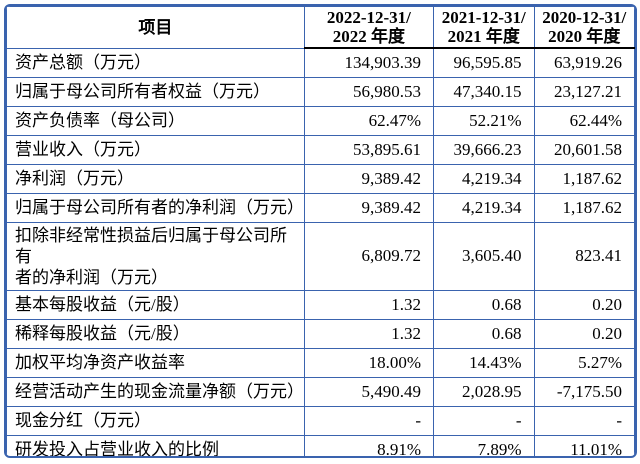 The height and width of the screenshot is (464, 640). Describe the element at coordinates (483, 17) in the screenshot. I see `period-date-2021: 2021-12-31/` at that location.